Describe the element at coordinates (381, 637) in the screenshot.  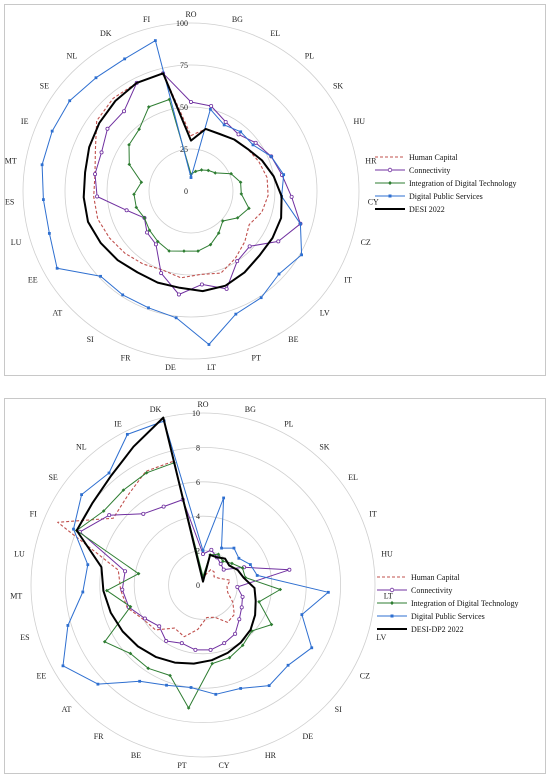
I see `category-label: LV` at that location.